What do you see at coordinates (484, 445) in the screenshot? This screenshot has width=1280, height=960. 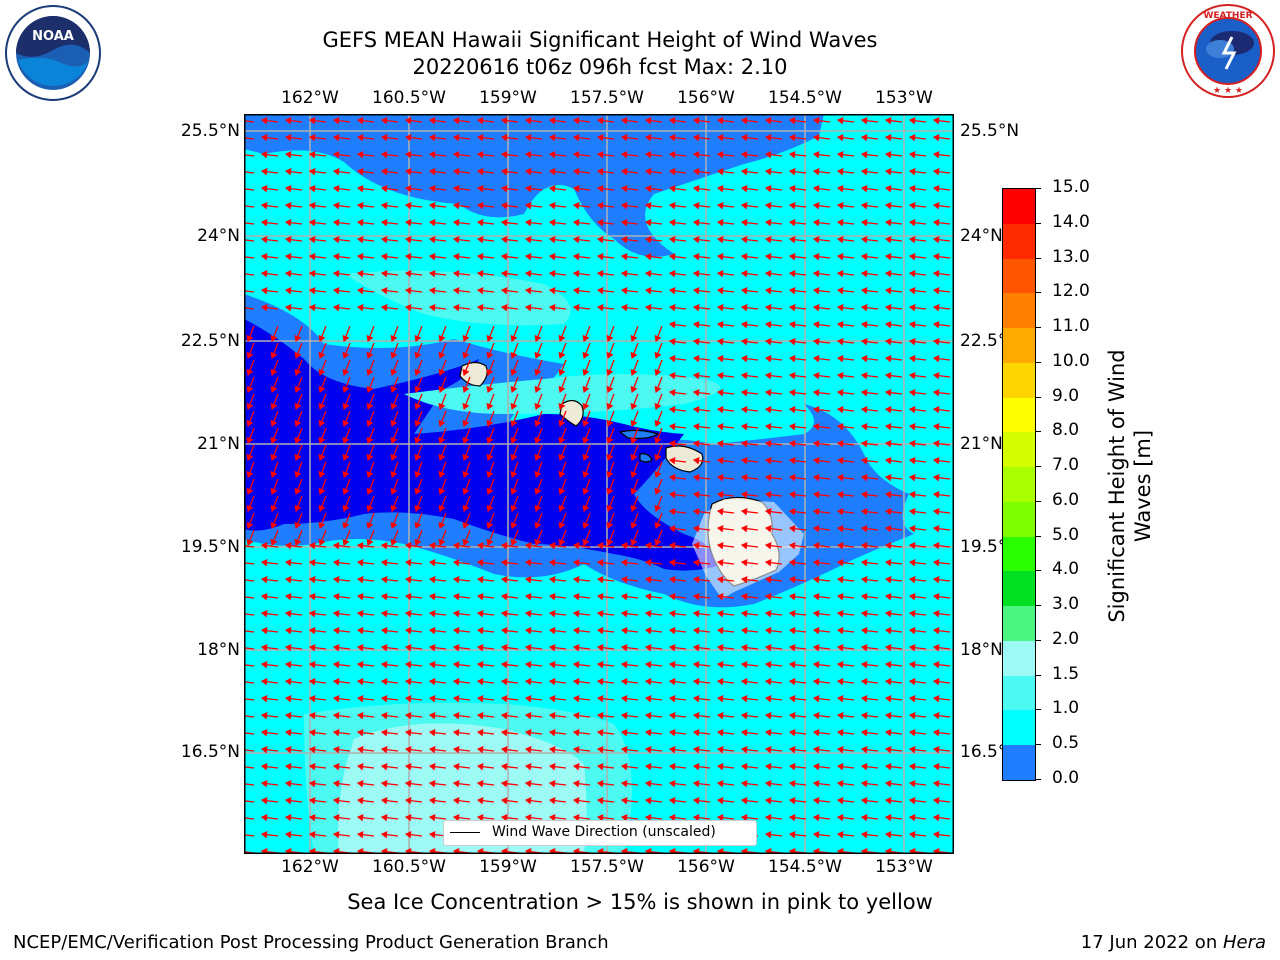 I see `wave-zone-deep` at bounding box center [484, 445].